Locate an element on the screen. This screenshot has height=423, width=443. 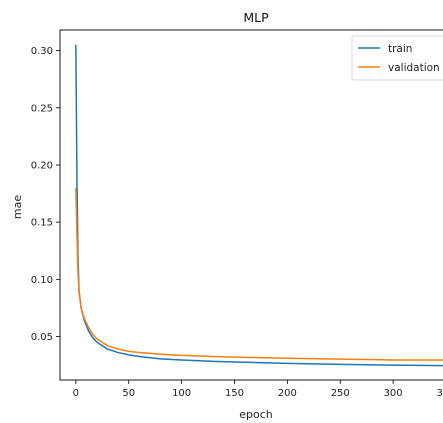
y-tick-label: 0.20 is located at coordinates (42, 165).